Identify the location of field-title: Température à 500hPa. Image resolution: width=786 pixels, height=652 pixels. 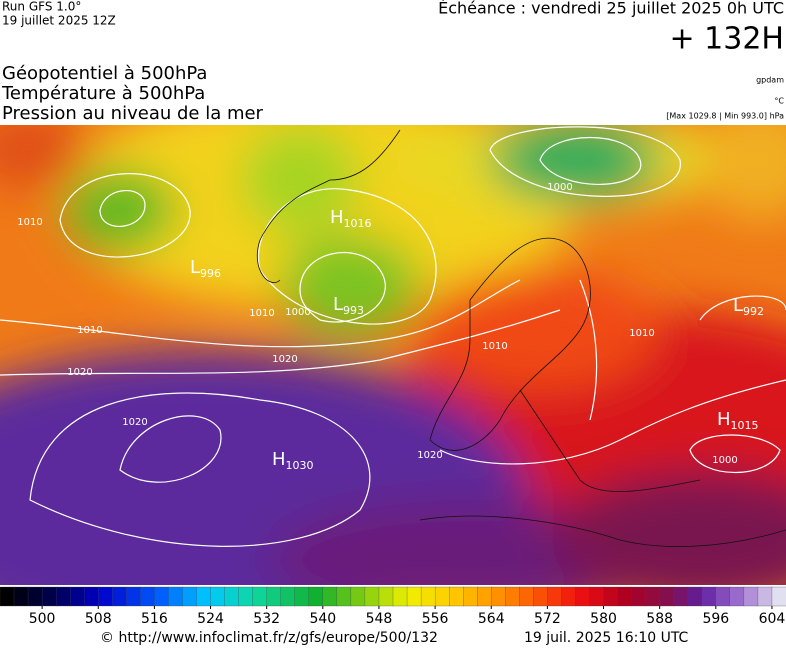
(103, 93).